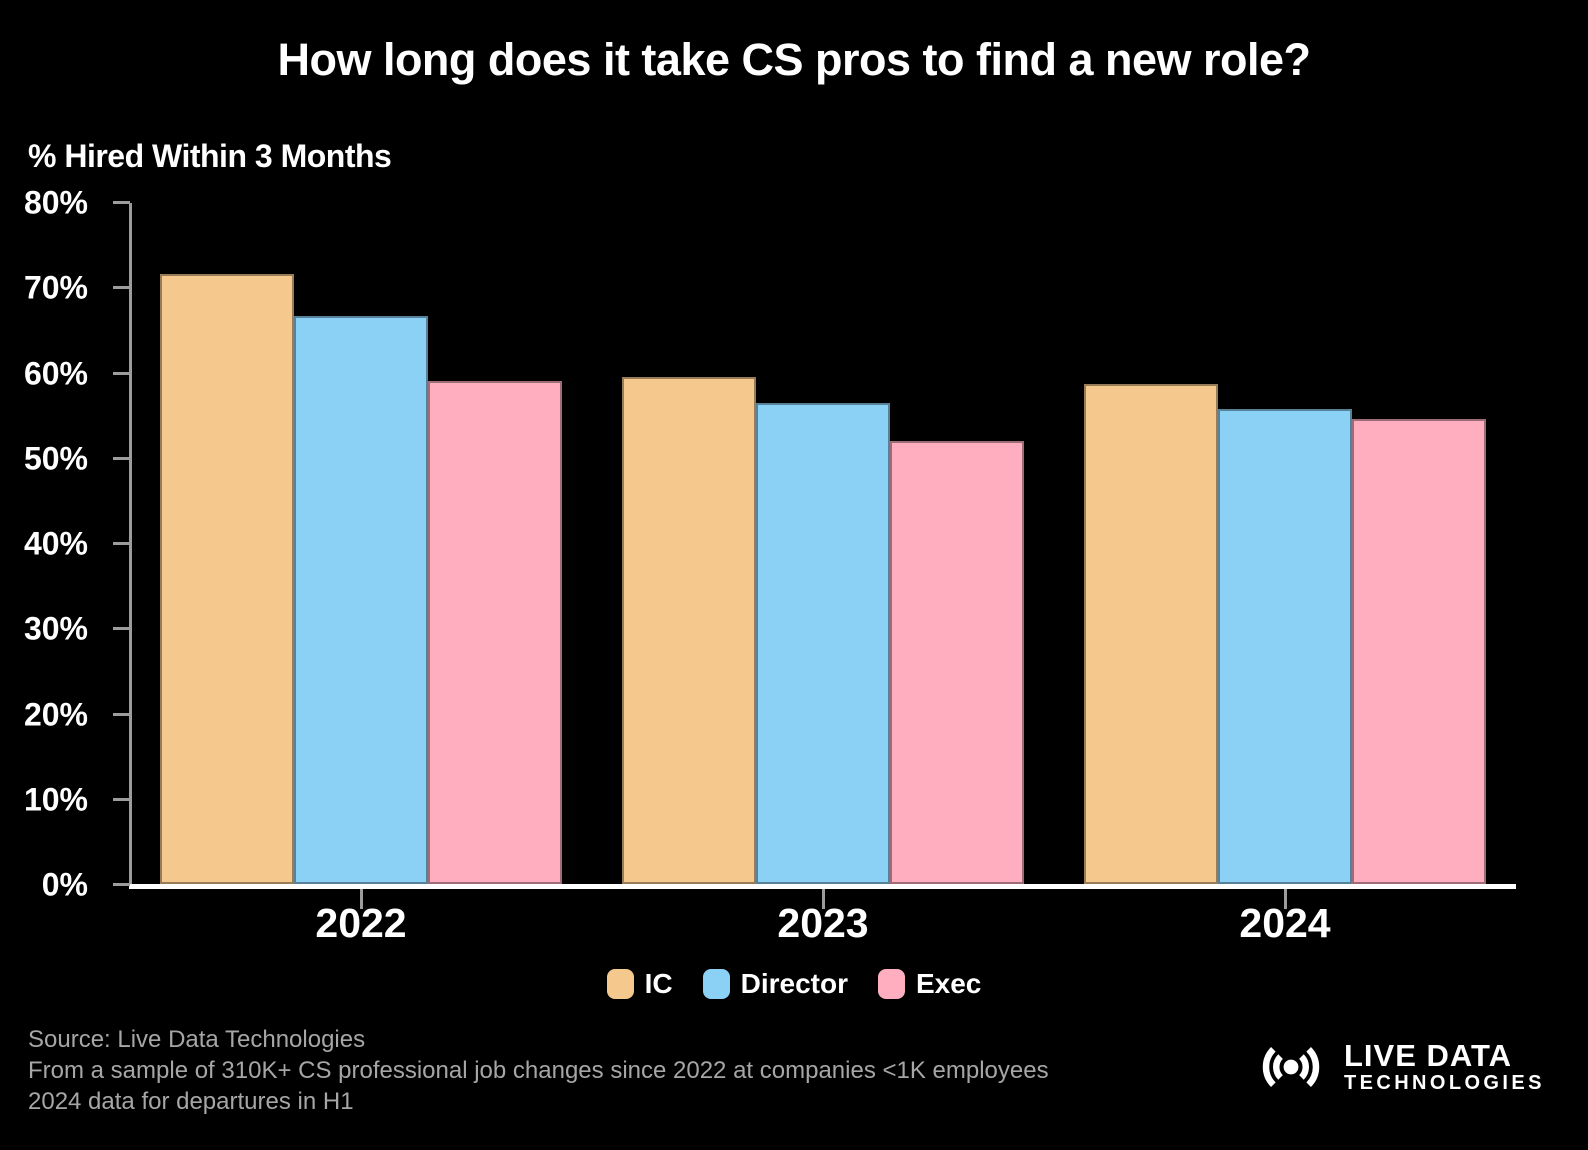  I want to click on legend: IC Director Exec, so click(794, 984).